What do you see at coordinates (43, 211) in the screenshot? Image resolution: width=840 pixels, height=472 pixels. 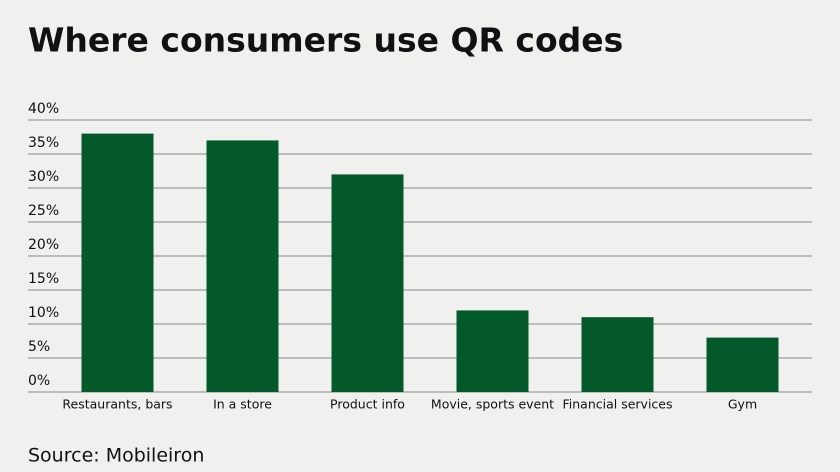 I see `y-tick-label: 25%` at bounding box center [43, 211].